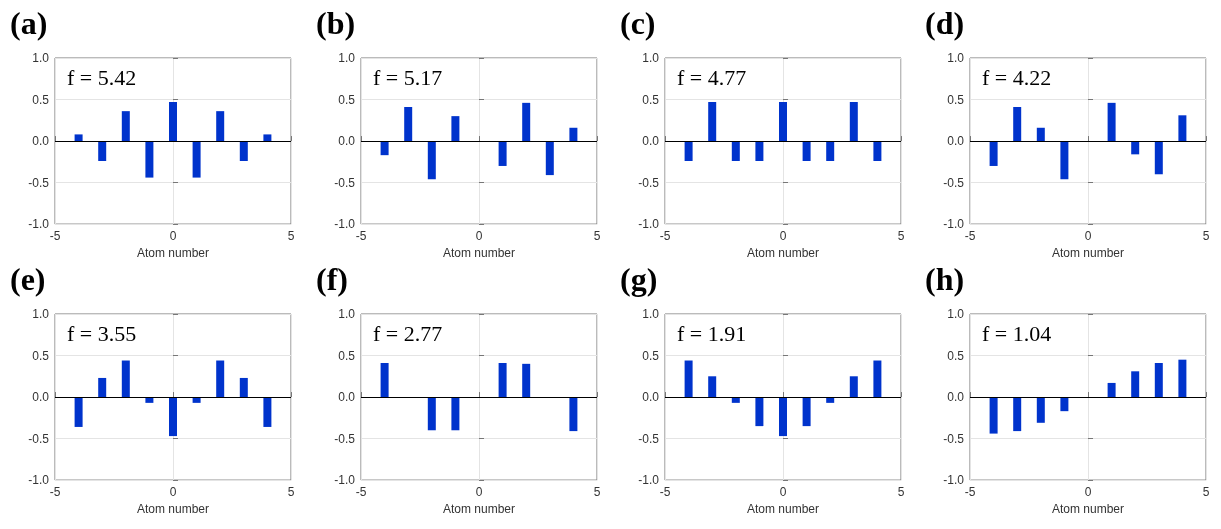  I want to click on chart-title: (c), so click(638, 23).